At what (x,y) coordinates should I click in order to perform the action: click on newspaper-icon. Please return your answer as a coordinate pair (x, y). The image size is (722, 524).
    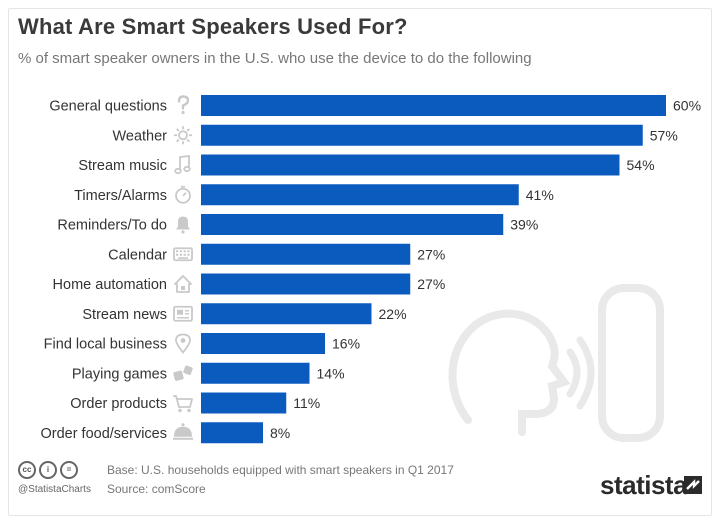
    Looking at the image, I should click on (183, 313).